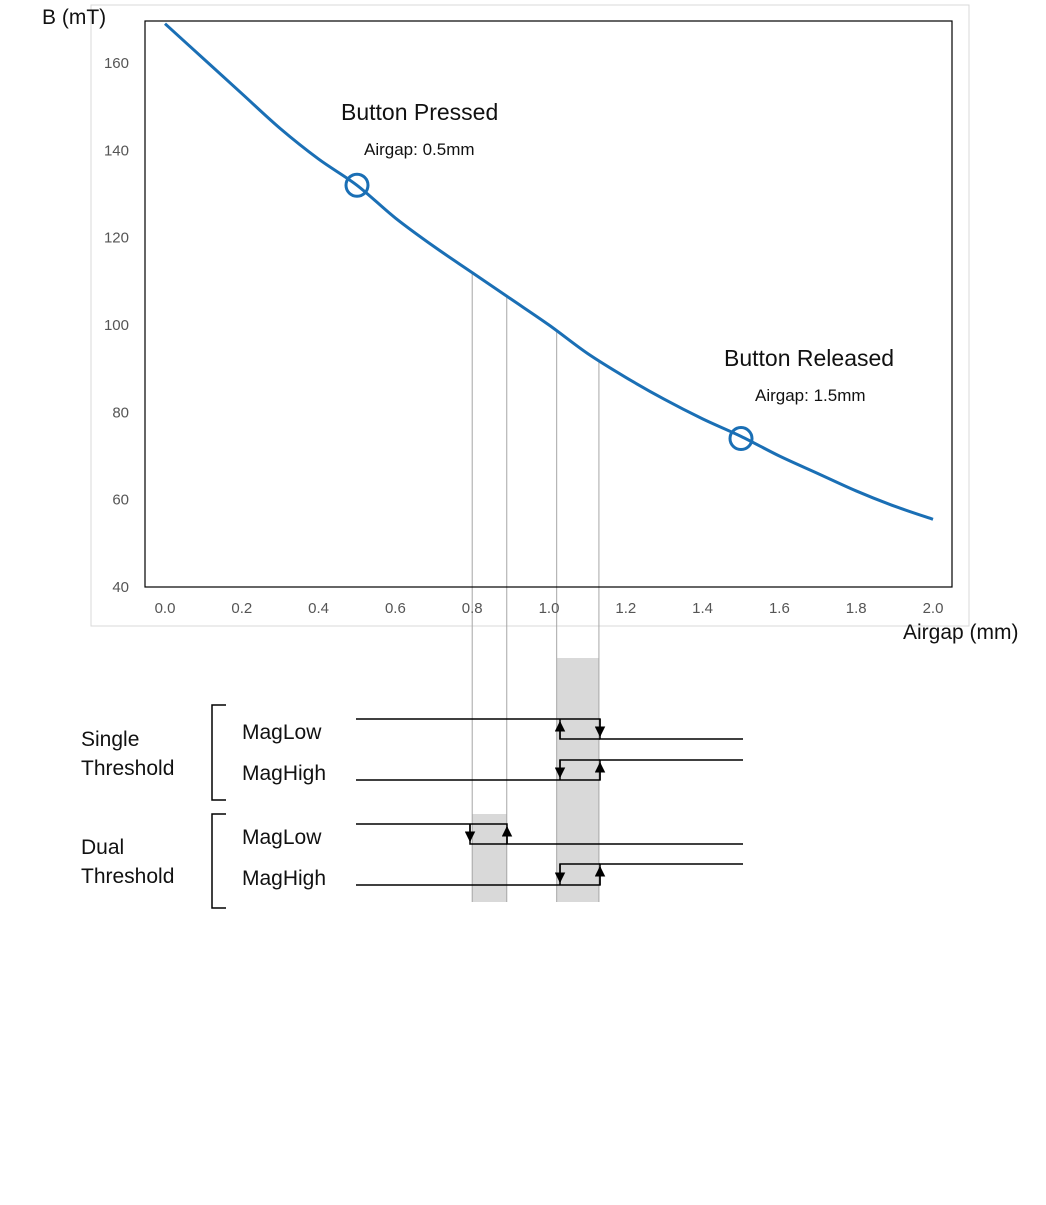 This screenshot has width=1046, height=1205. Describe the element at coordinates (549, 729) in the screenshot. I see `single-maglow-waveform` at that location.